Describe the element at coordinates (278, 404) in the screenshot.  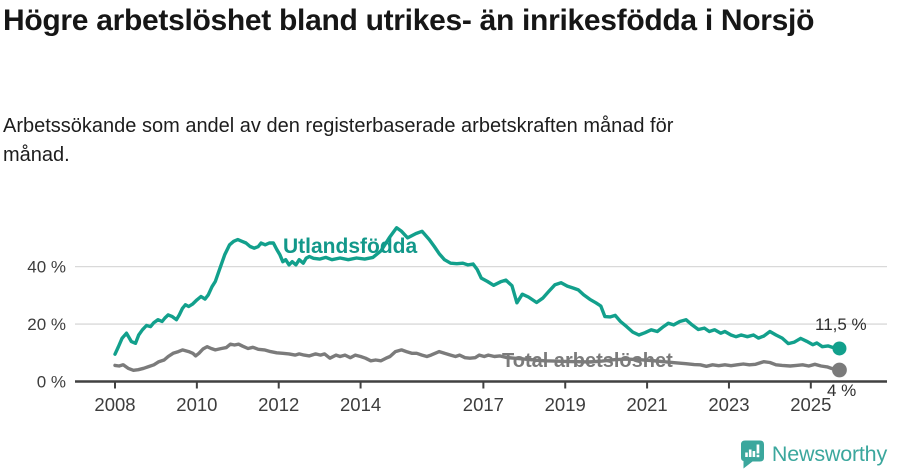
I see `x-tick-label: 2012` at that location.